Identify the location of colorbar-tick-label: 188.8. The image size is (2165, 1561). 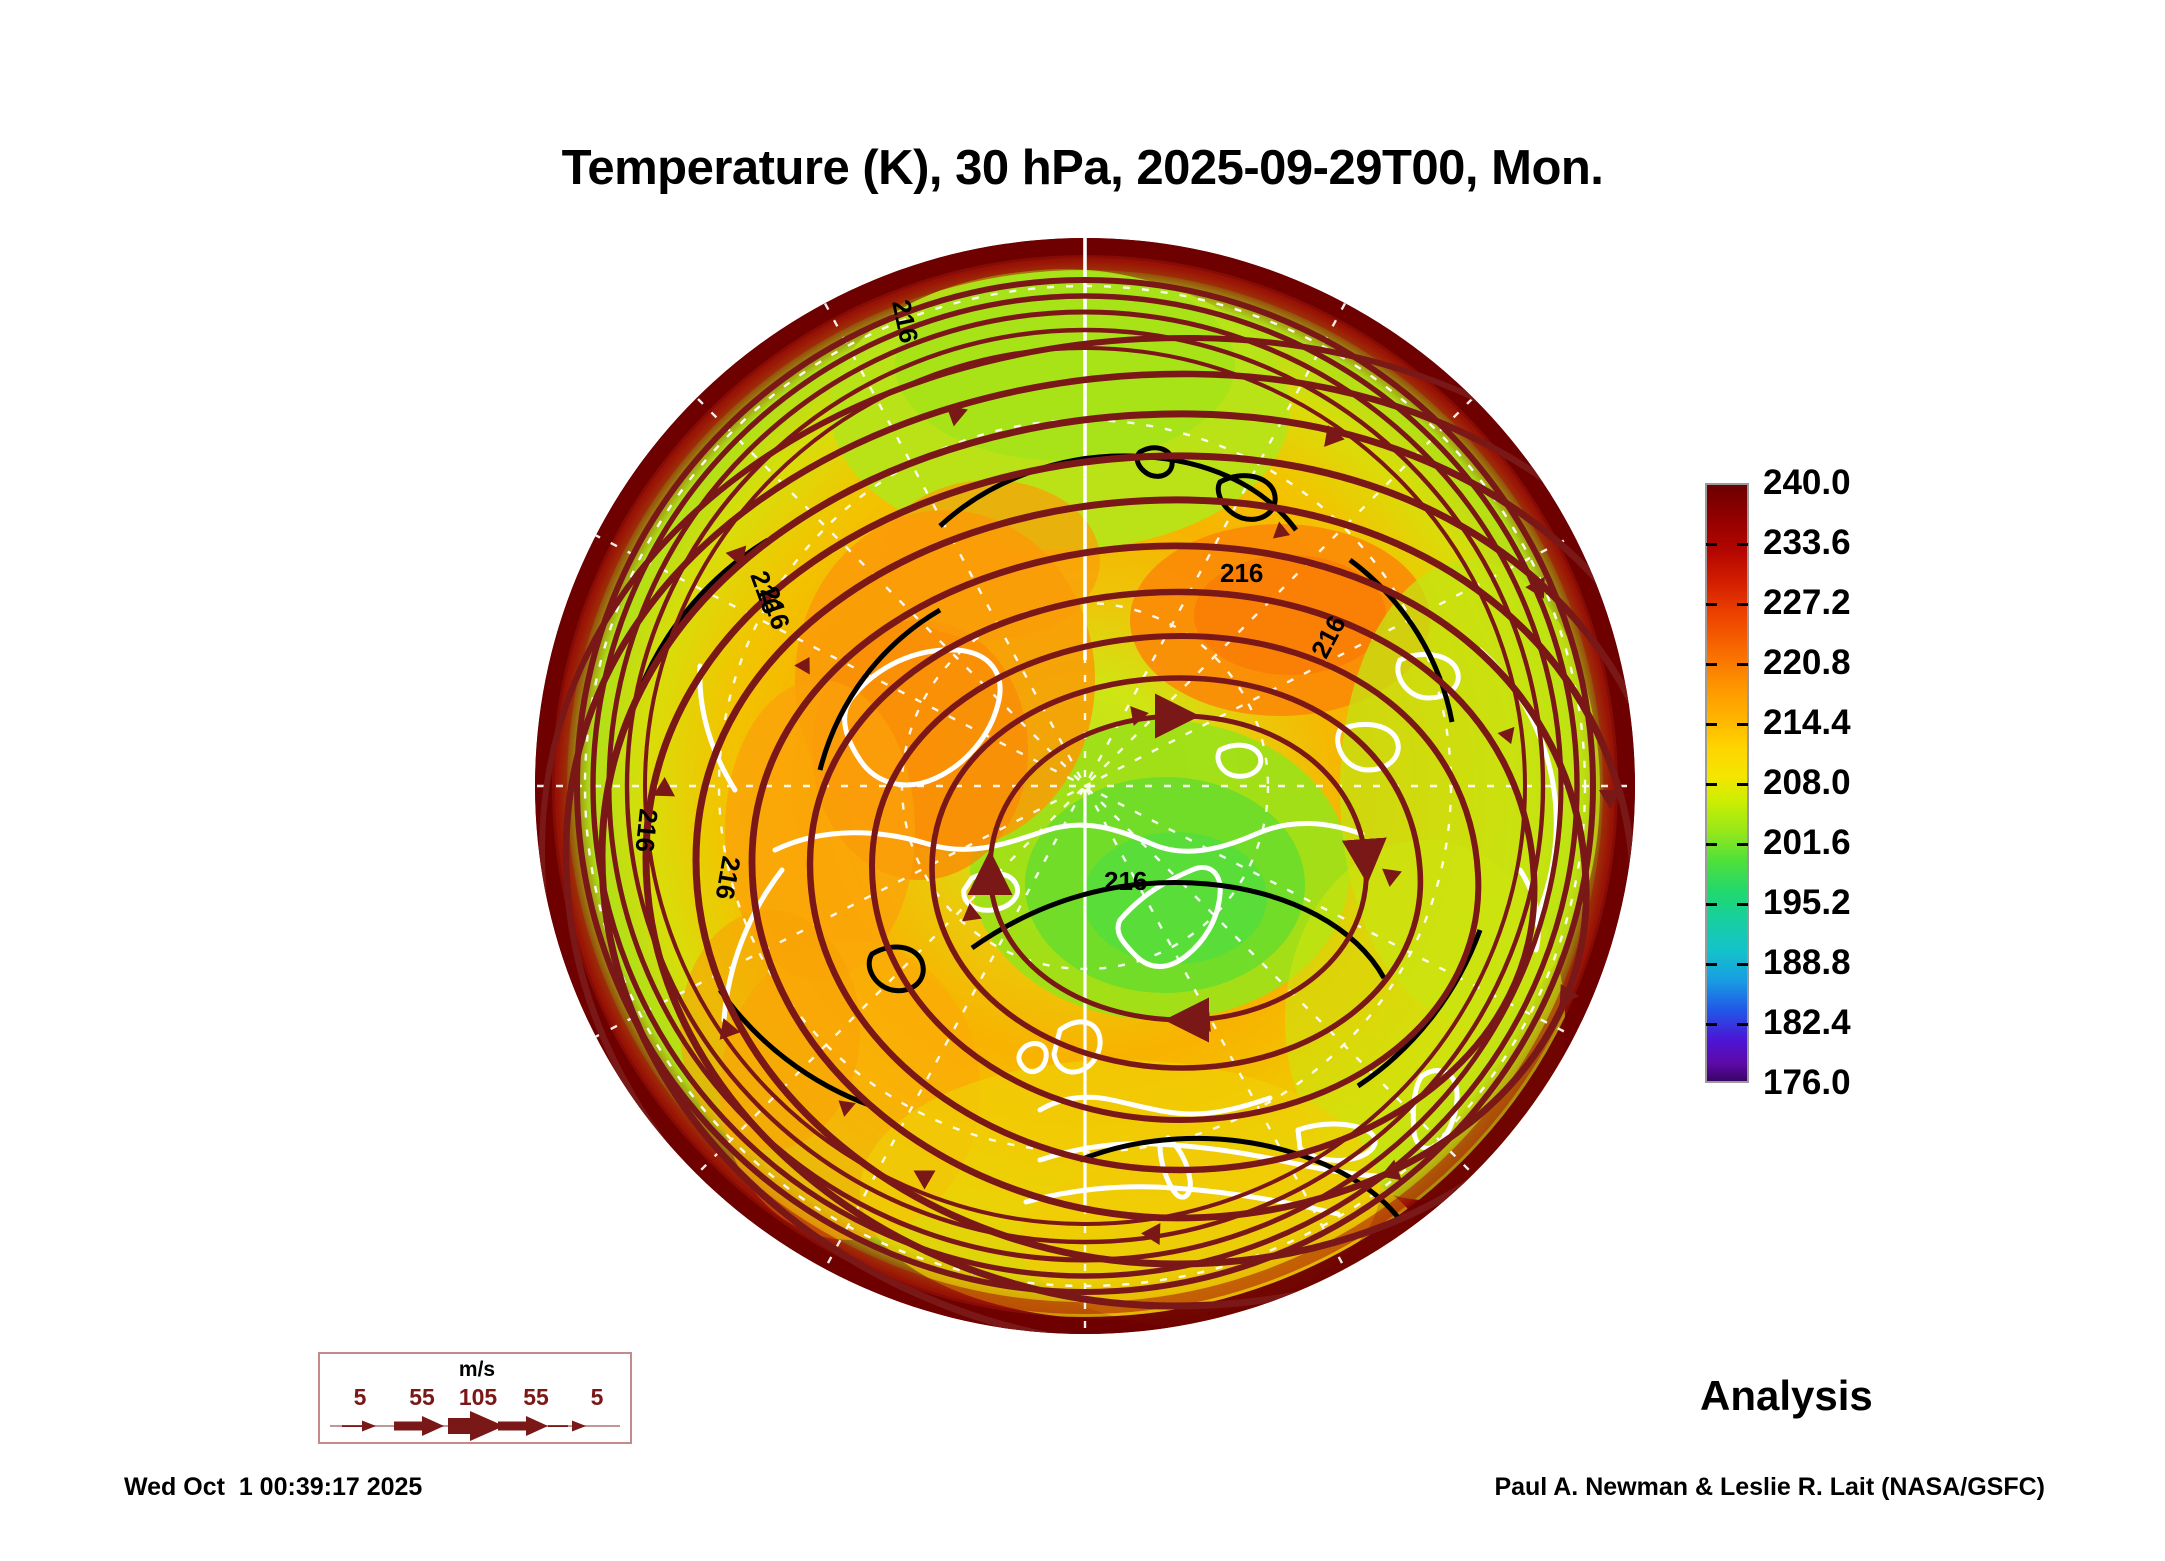
(1807, 962).